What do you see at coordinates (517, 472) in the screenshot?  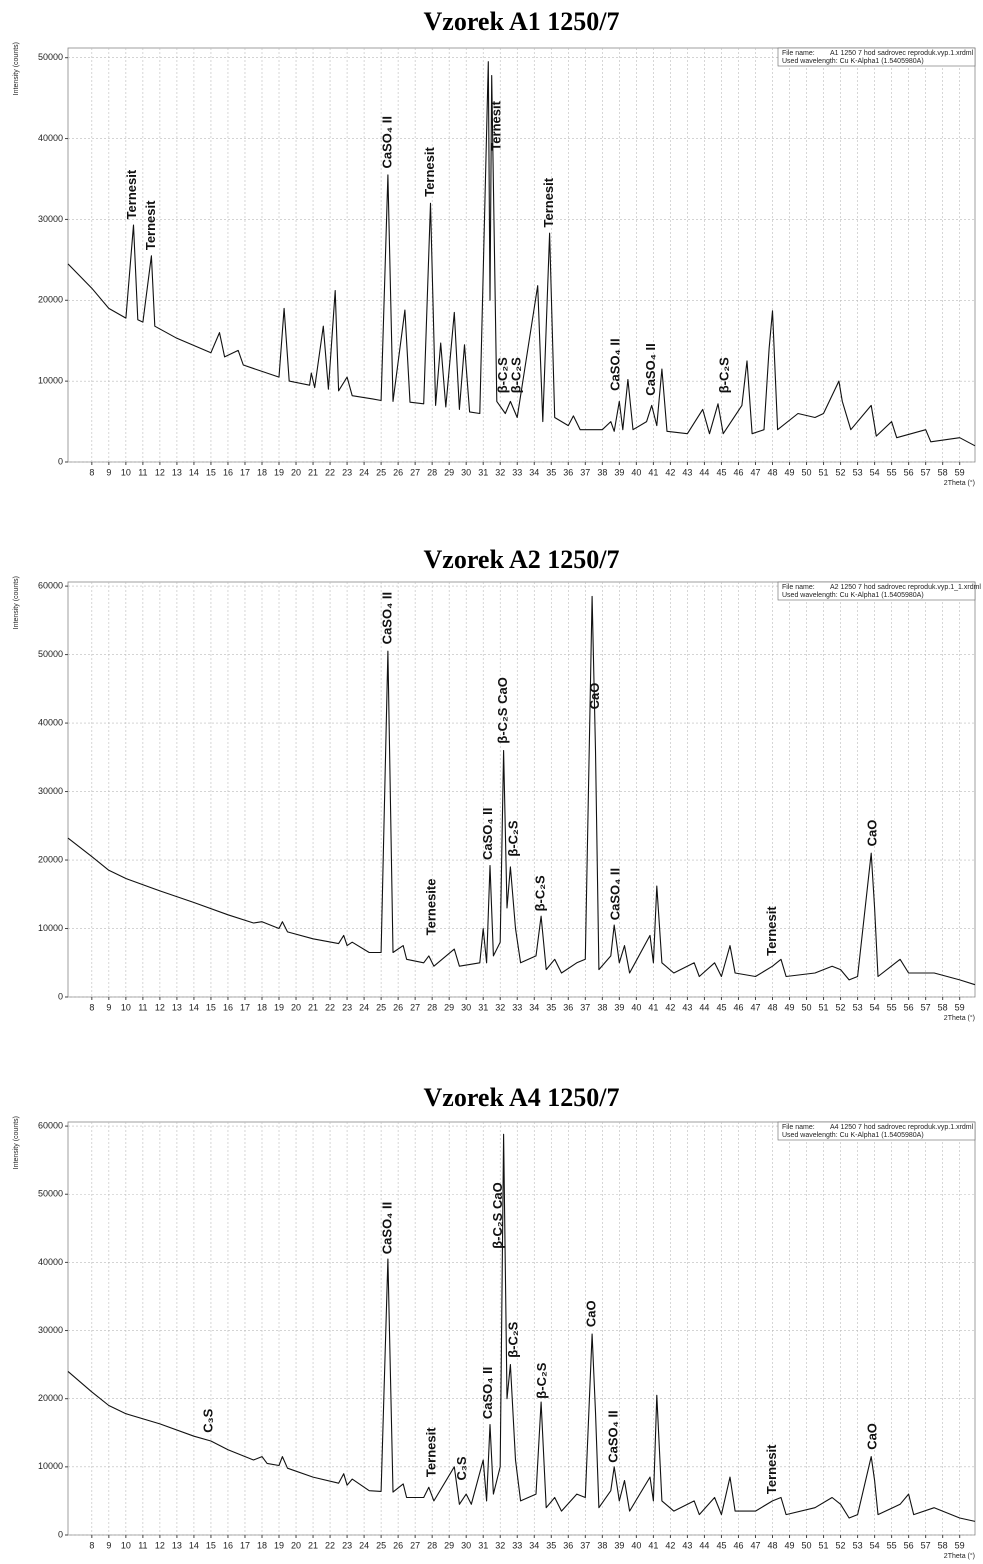 I see `x-tick-label: 33` at bounding box center [517, 472].